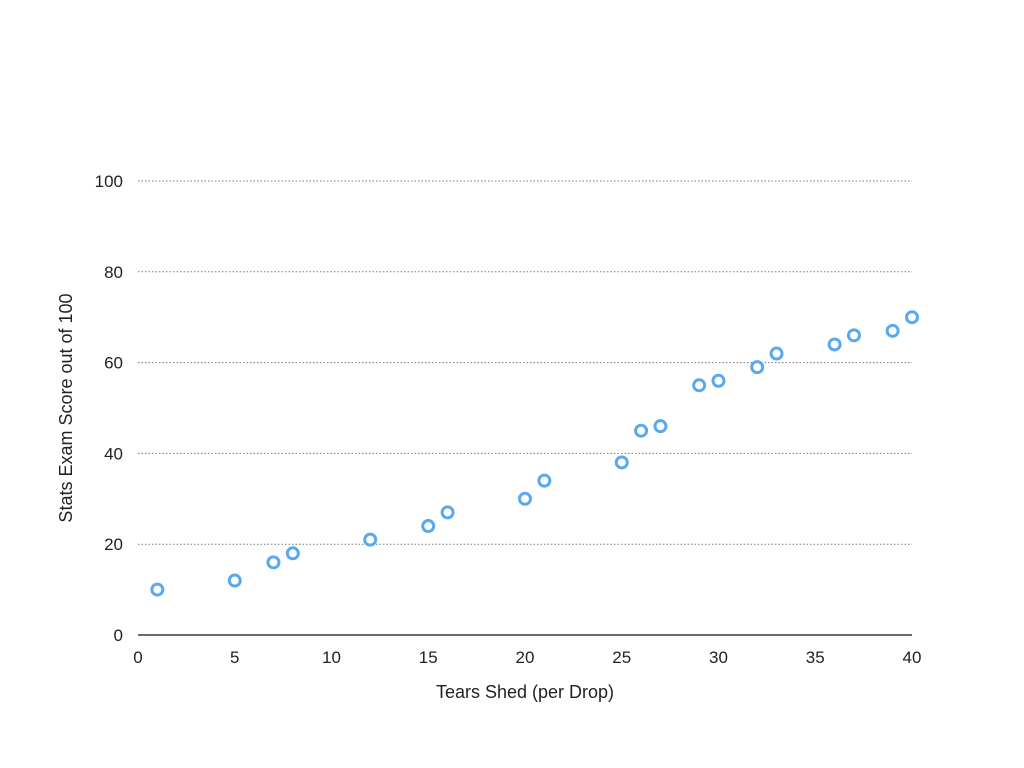 The height and width of the screenshot is (768, 1024). Describe the element at coordinates (118, 635) in the screenshot. I see `y-tick-label: 0` at that location.